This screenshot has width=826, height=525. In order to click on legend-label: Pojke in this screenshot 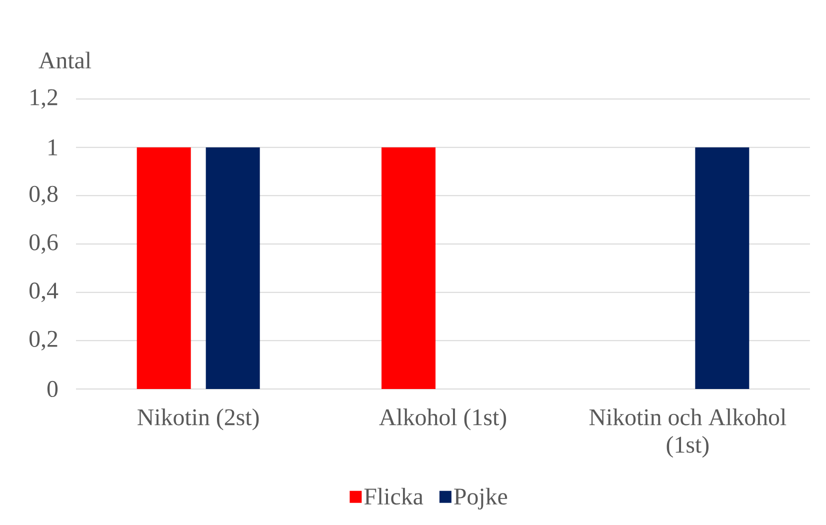, I will do `click(481, 499)`.